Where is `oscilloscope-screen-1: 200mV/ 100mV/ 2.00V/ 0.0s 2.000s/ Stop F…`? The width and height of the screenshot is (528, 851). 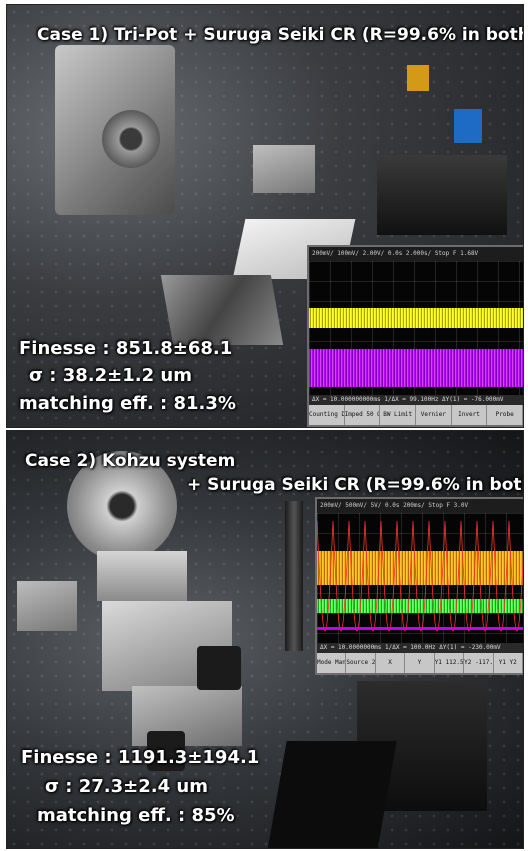 oscilloscope-screen-1: 200mV/ 100mV/ 2.00V/ 0.0s 2.000s/ Stop F… is located at coordinates (415, 336).